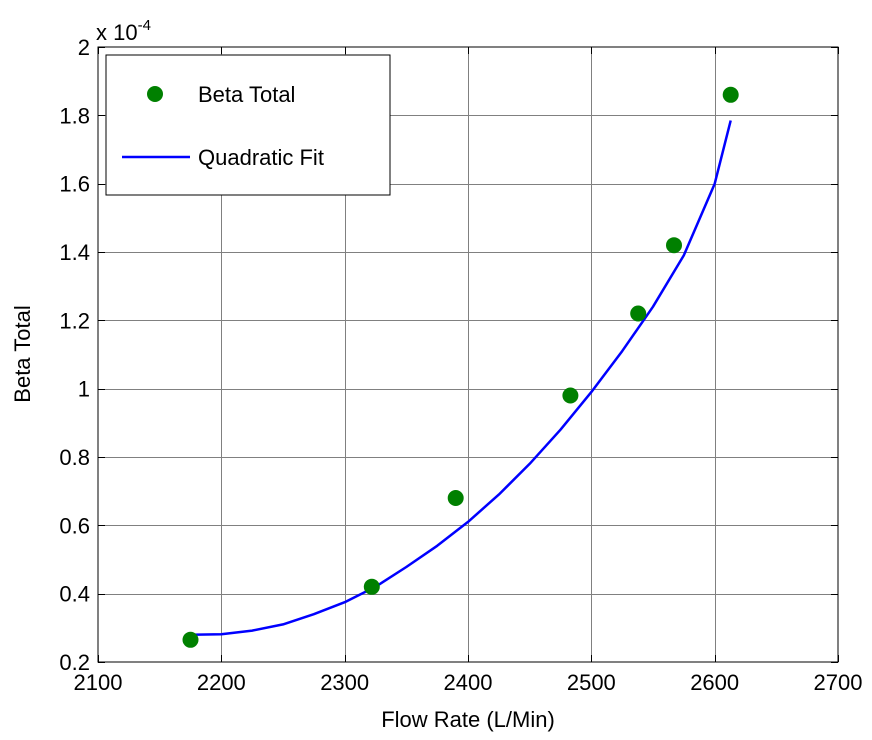  Describe the element at coordinates (22, 353) in the screenshot. I see `y-axis-label: Beta Total` at that location.